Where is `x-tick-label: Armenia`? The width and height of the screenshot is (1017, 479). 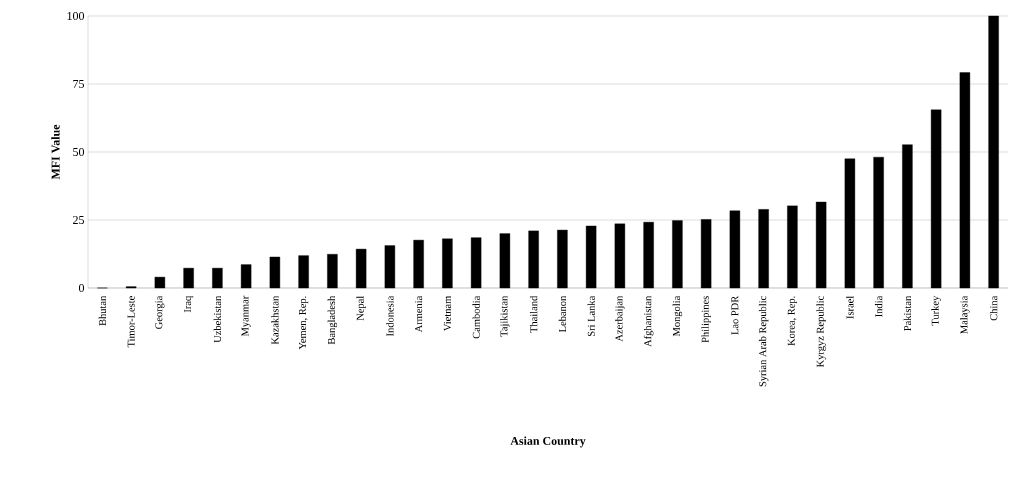 x-tick-label: Armenia is located at coordinates (419, 314).